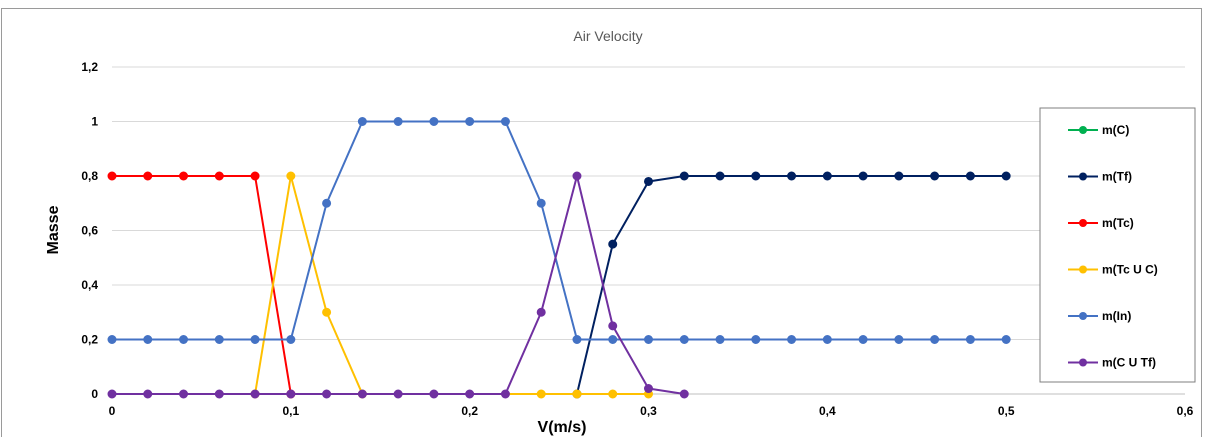  I want to click on y-tick-label: 0,4, so click(89, 285).